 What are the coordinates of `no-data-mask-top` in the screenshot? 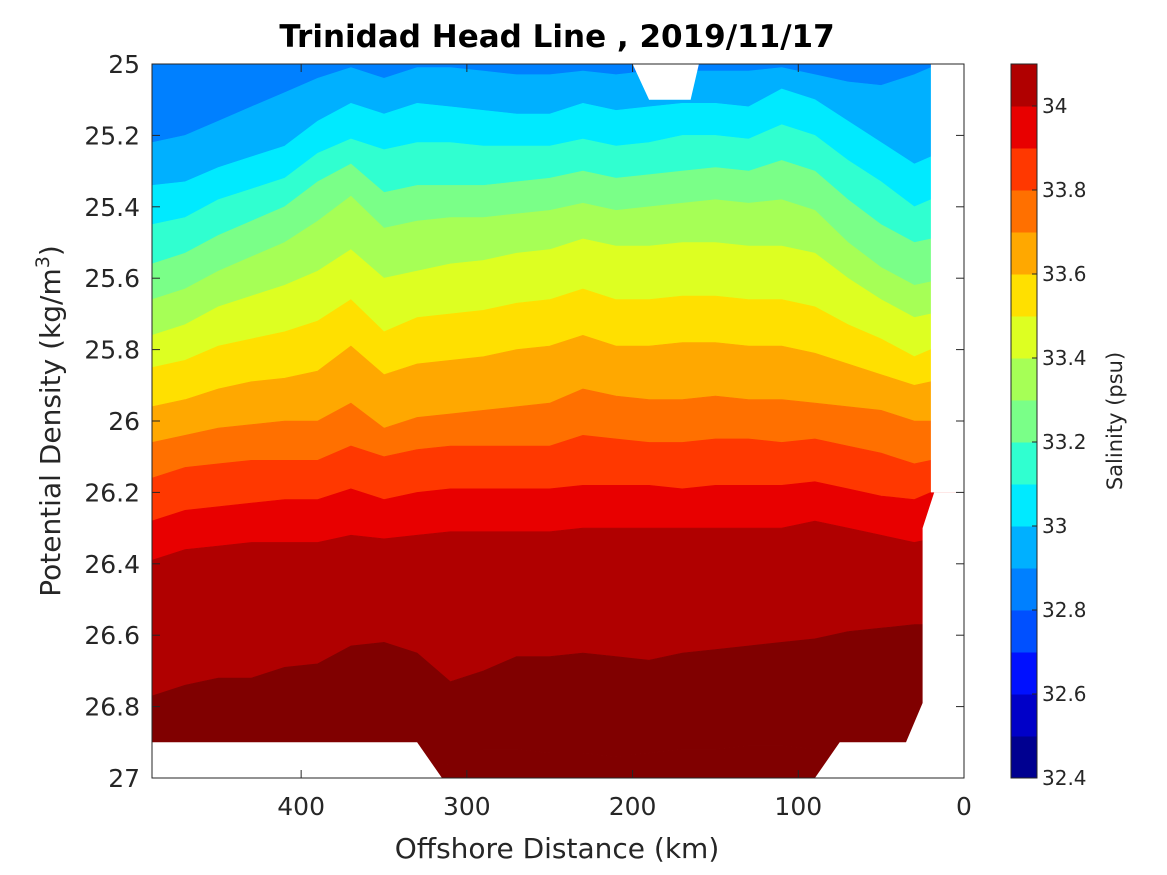 It's located at (665, 82).